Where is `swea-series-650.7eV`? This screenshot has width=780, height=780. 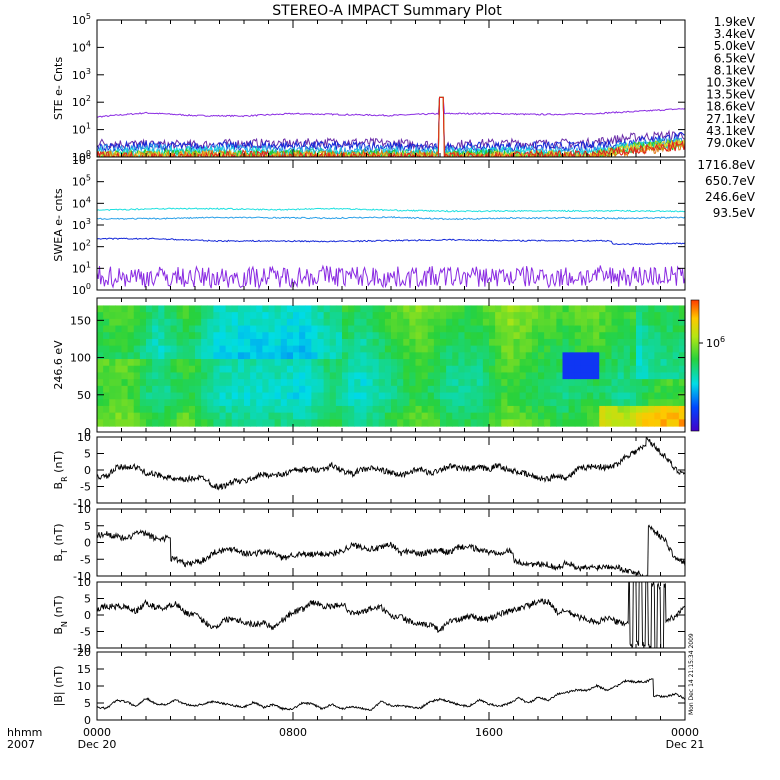 swea-series-650.7eV is located at coordinates (391, 241).